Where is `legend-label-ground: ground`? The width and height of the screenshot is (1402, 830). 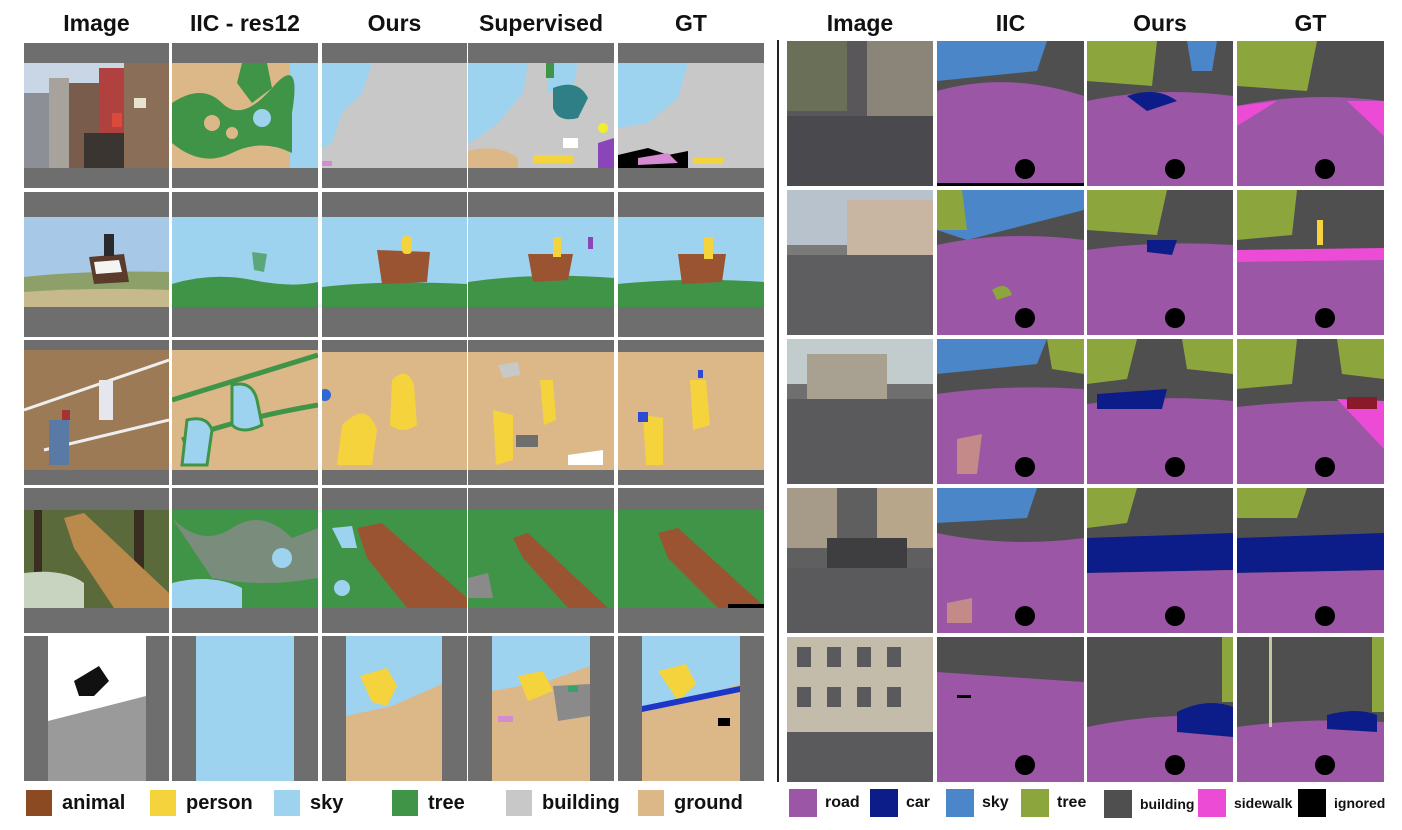 legend-label-ground: ground is located at coordinates (708, 802).